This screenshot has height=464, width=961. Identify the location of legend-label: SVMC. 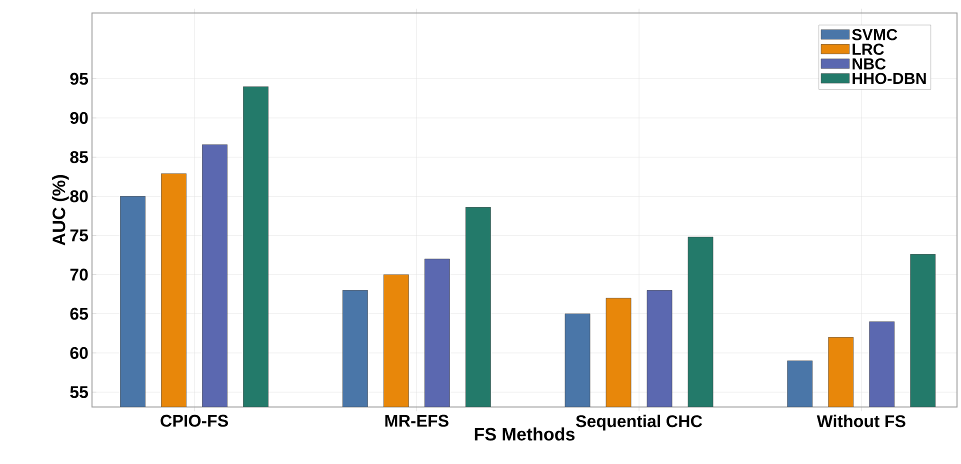
(875, 34).